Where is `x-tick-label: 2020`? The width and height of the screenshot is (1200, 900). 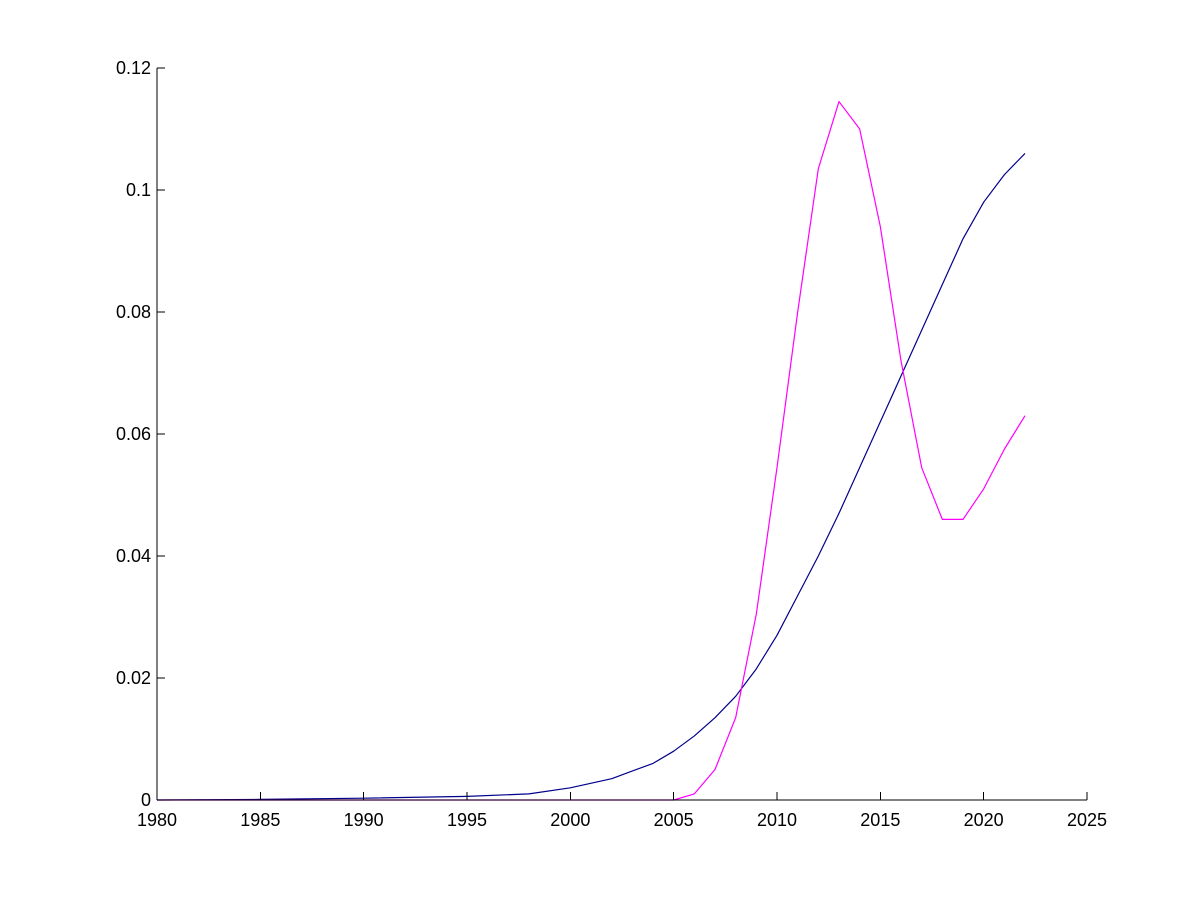
x-tick-label: 2020 is located at coordinates (984, 820).